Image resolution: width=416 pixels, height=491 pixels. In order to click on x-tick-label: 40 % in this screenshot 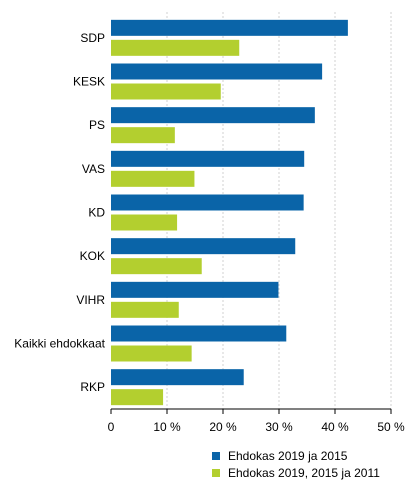, I will do `click(335, 427)`.